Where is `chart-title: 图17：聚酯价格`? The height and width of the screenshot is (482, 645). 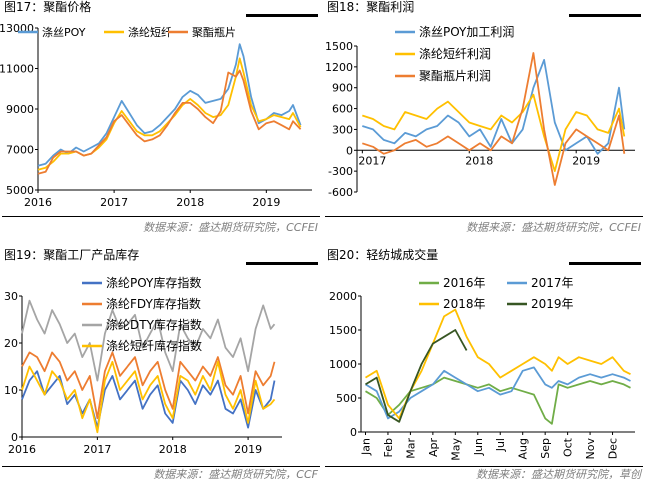 chart-title: 图17：聚酯价格 is located at coordinates (48, 7).